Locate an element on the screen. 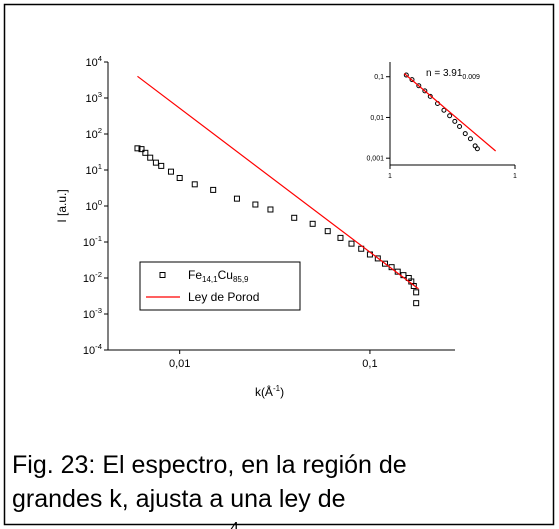 The image size is (559, 529). y-tick-label: 10² is located at coordinates (93, 133).